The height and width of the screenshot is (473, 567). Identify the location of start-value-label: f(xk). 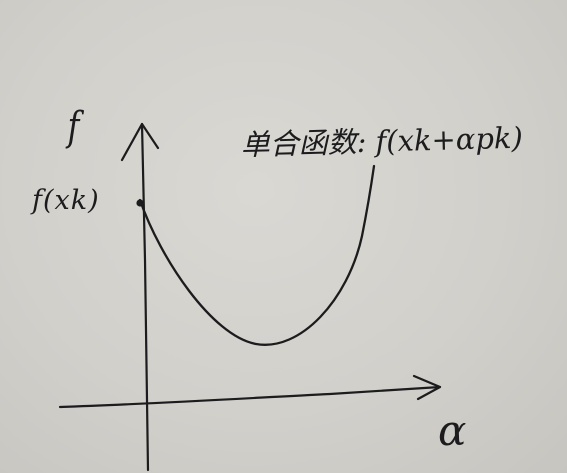
(66, 200).